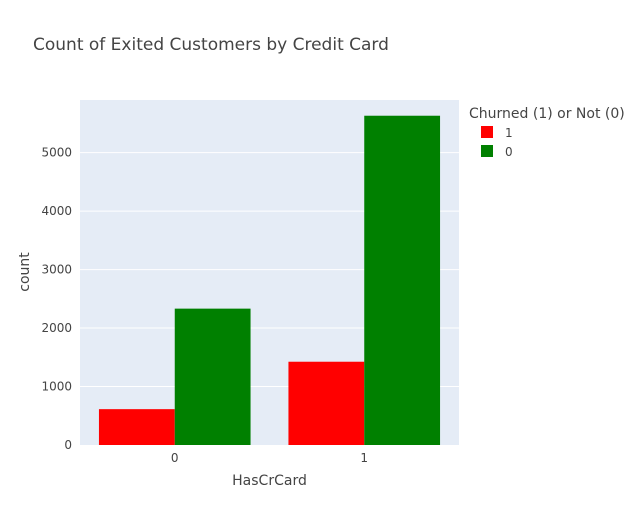  Describe the element at coordinates (56, 299) in the screenshot. I see `y-axis-ticks: 0 1000 2000 3000 4000 5000` at that location.